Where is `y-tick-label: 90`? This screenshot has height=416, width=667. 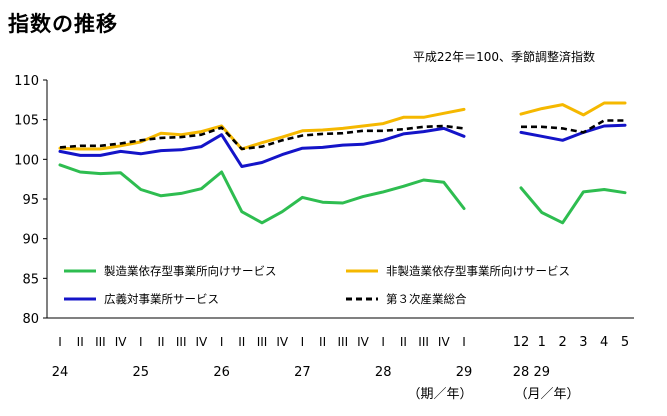 y-tick-label: 90 is located at coordinates (30, 240).